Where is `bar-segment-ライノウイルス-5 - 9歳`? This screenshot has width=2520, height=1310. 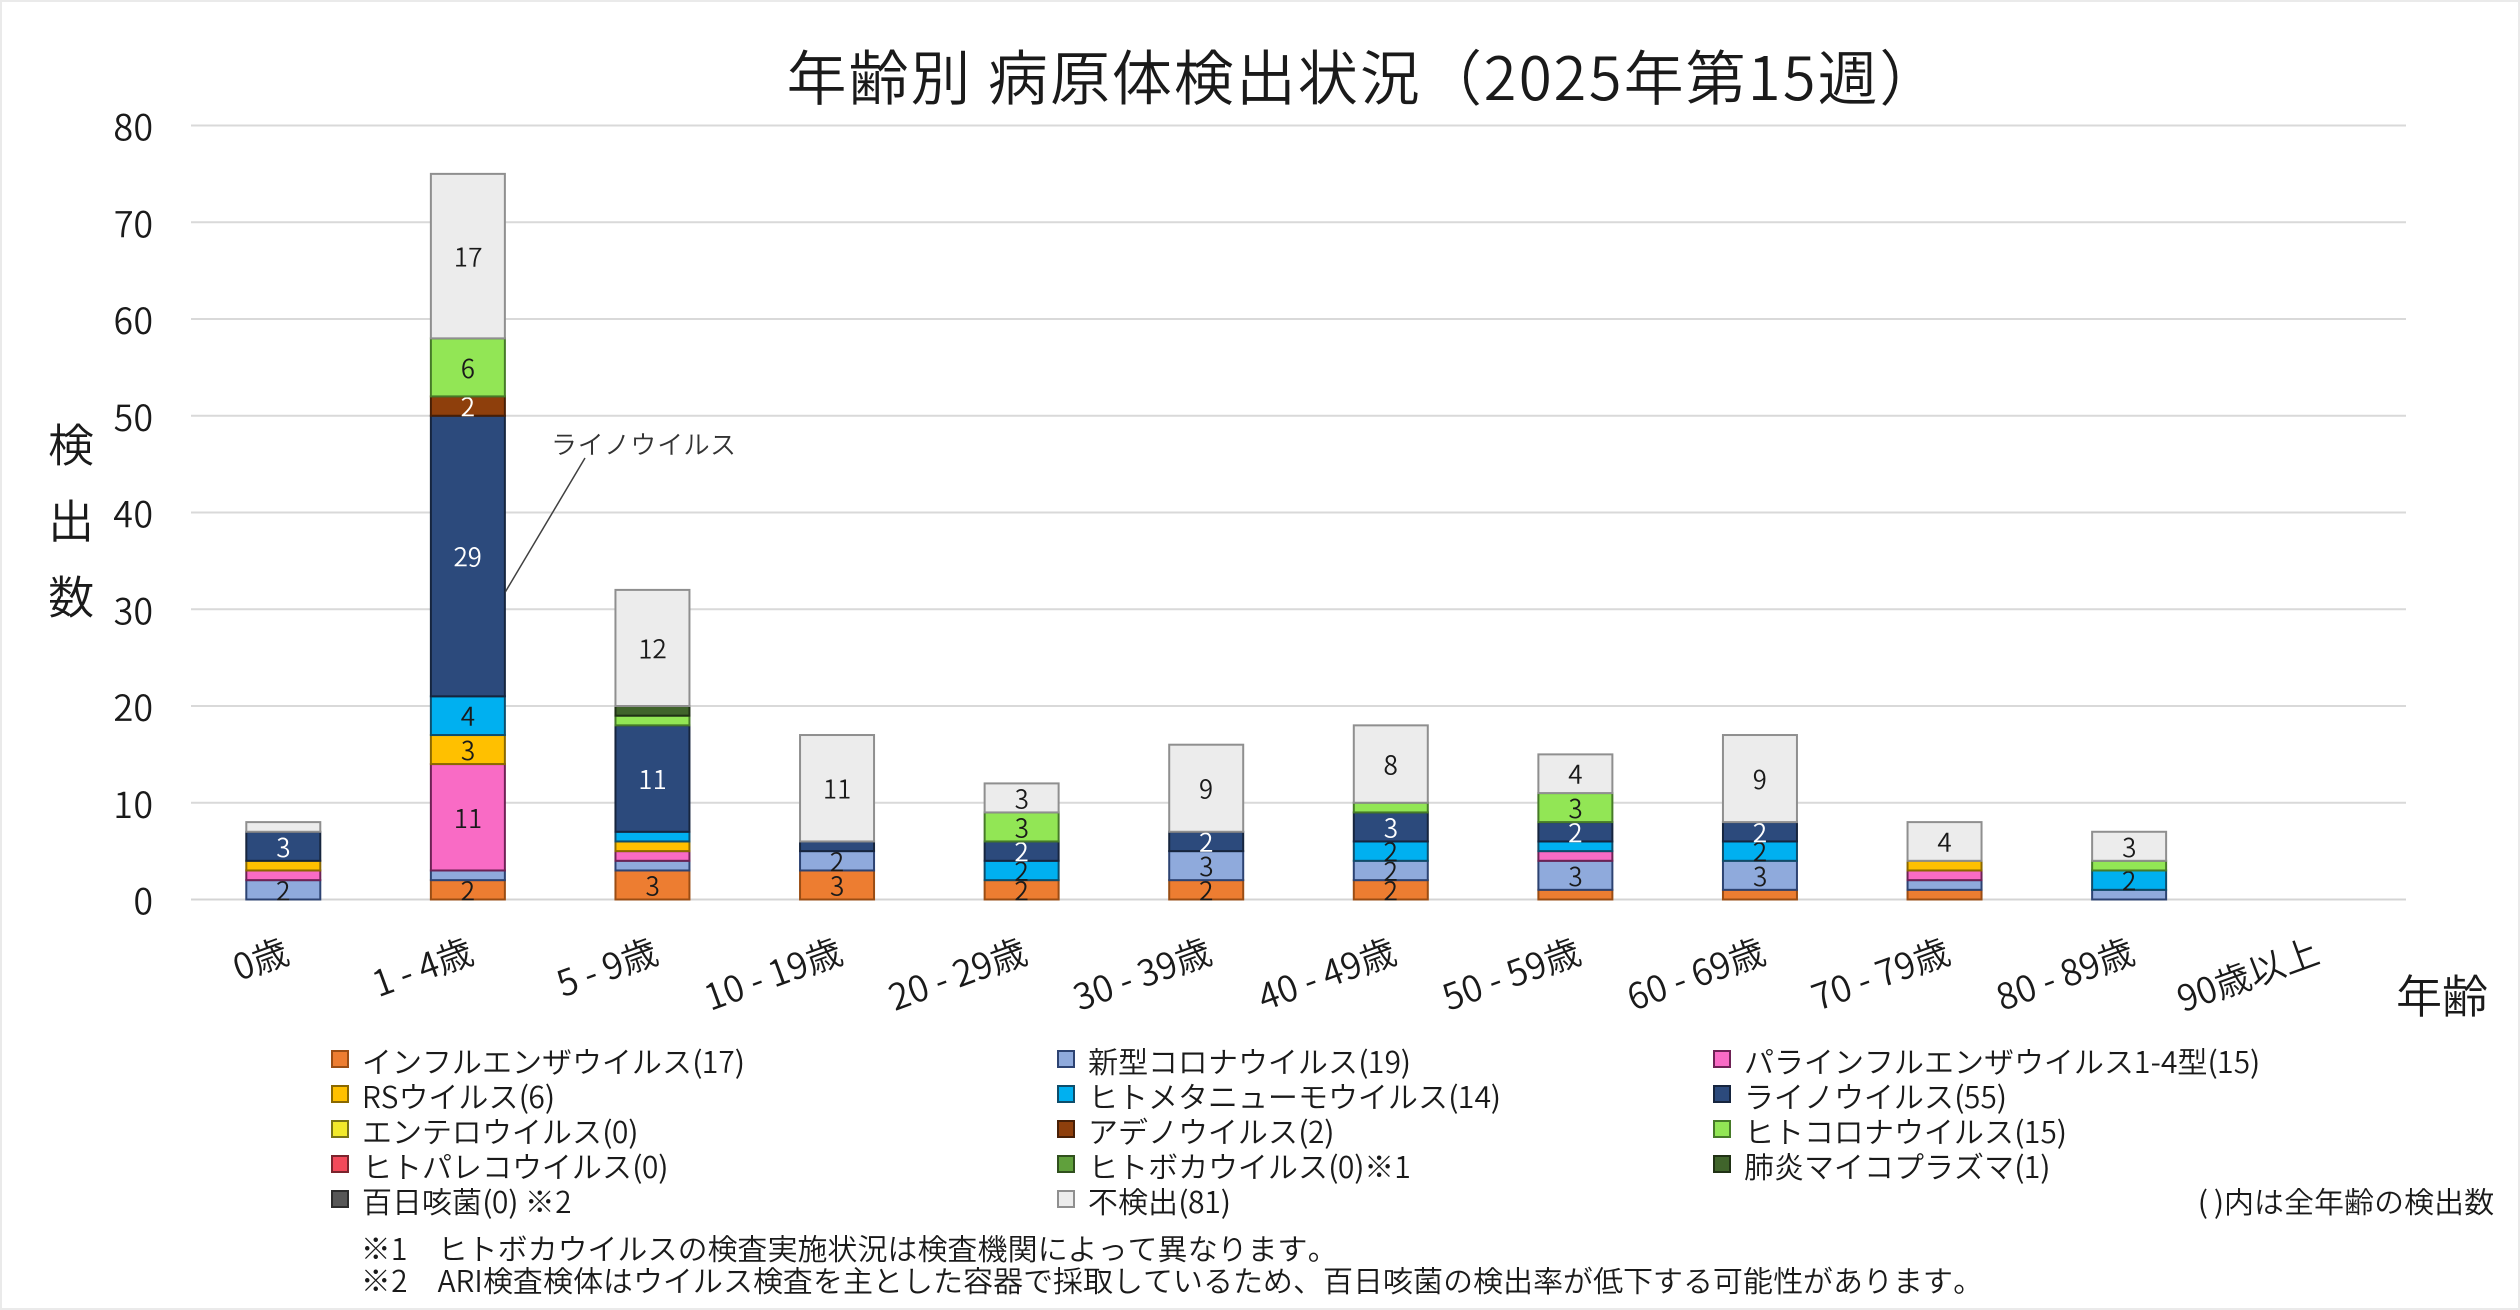 bar-segment-ライノウイルス-5 - 9歳 is located at coordinates (652, 778).